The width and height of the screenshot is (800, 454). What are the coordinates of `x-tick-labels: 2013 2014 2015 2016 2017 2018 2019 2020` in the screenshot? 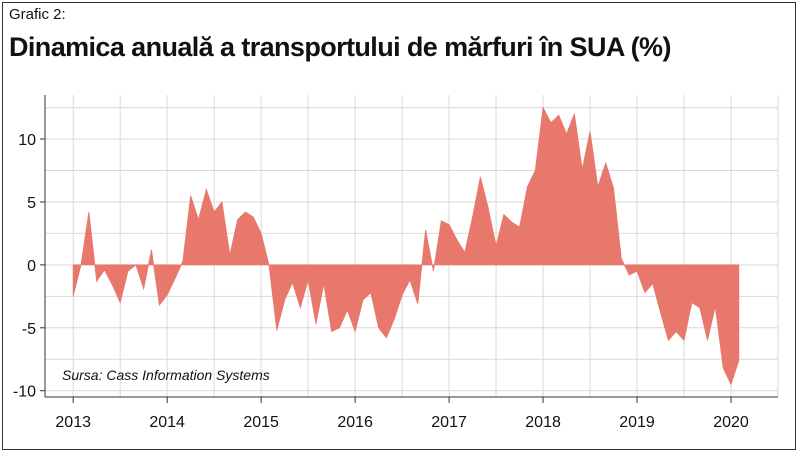 It's located at (402, 414).